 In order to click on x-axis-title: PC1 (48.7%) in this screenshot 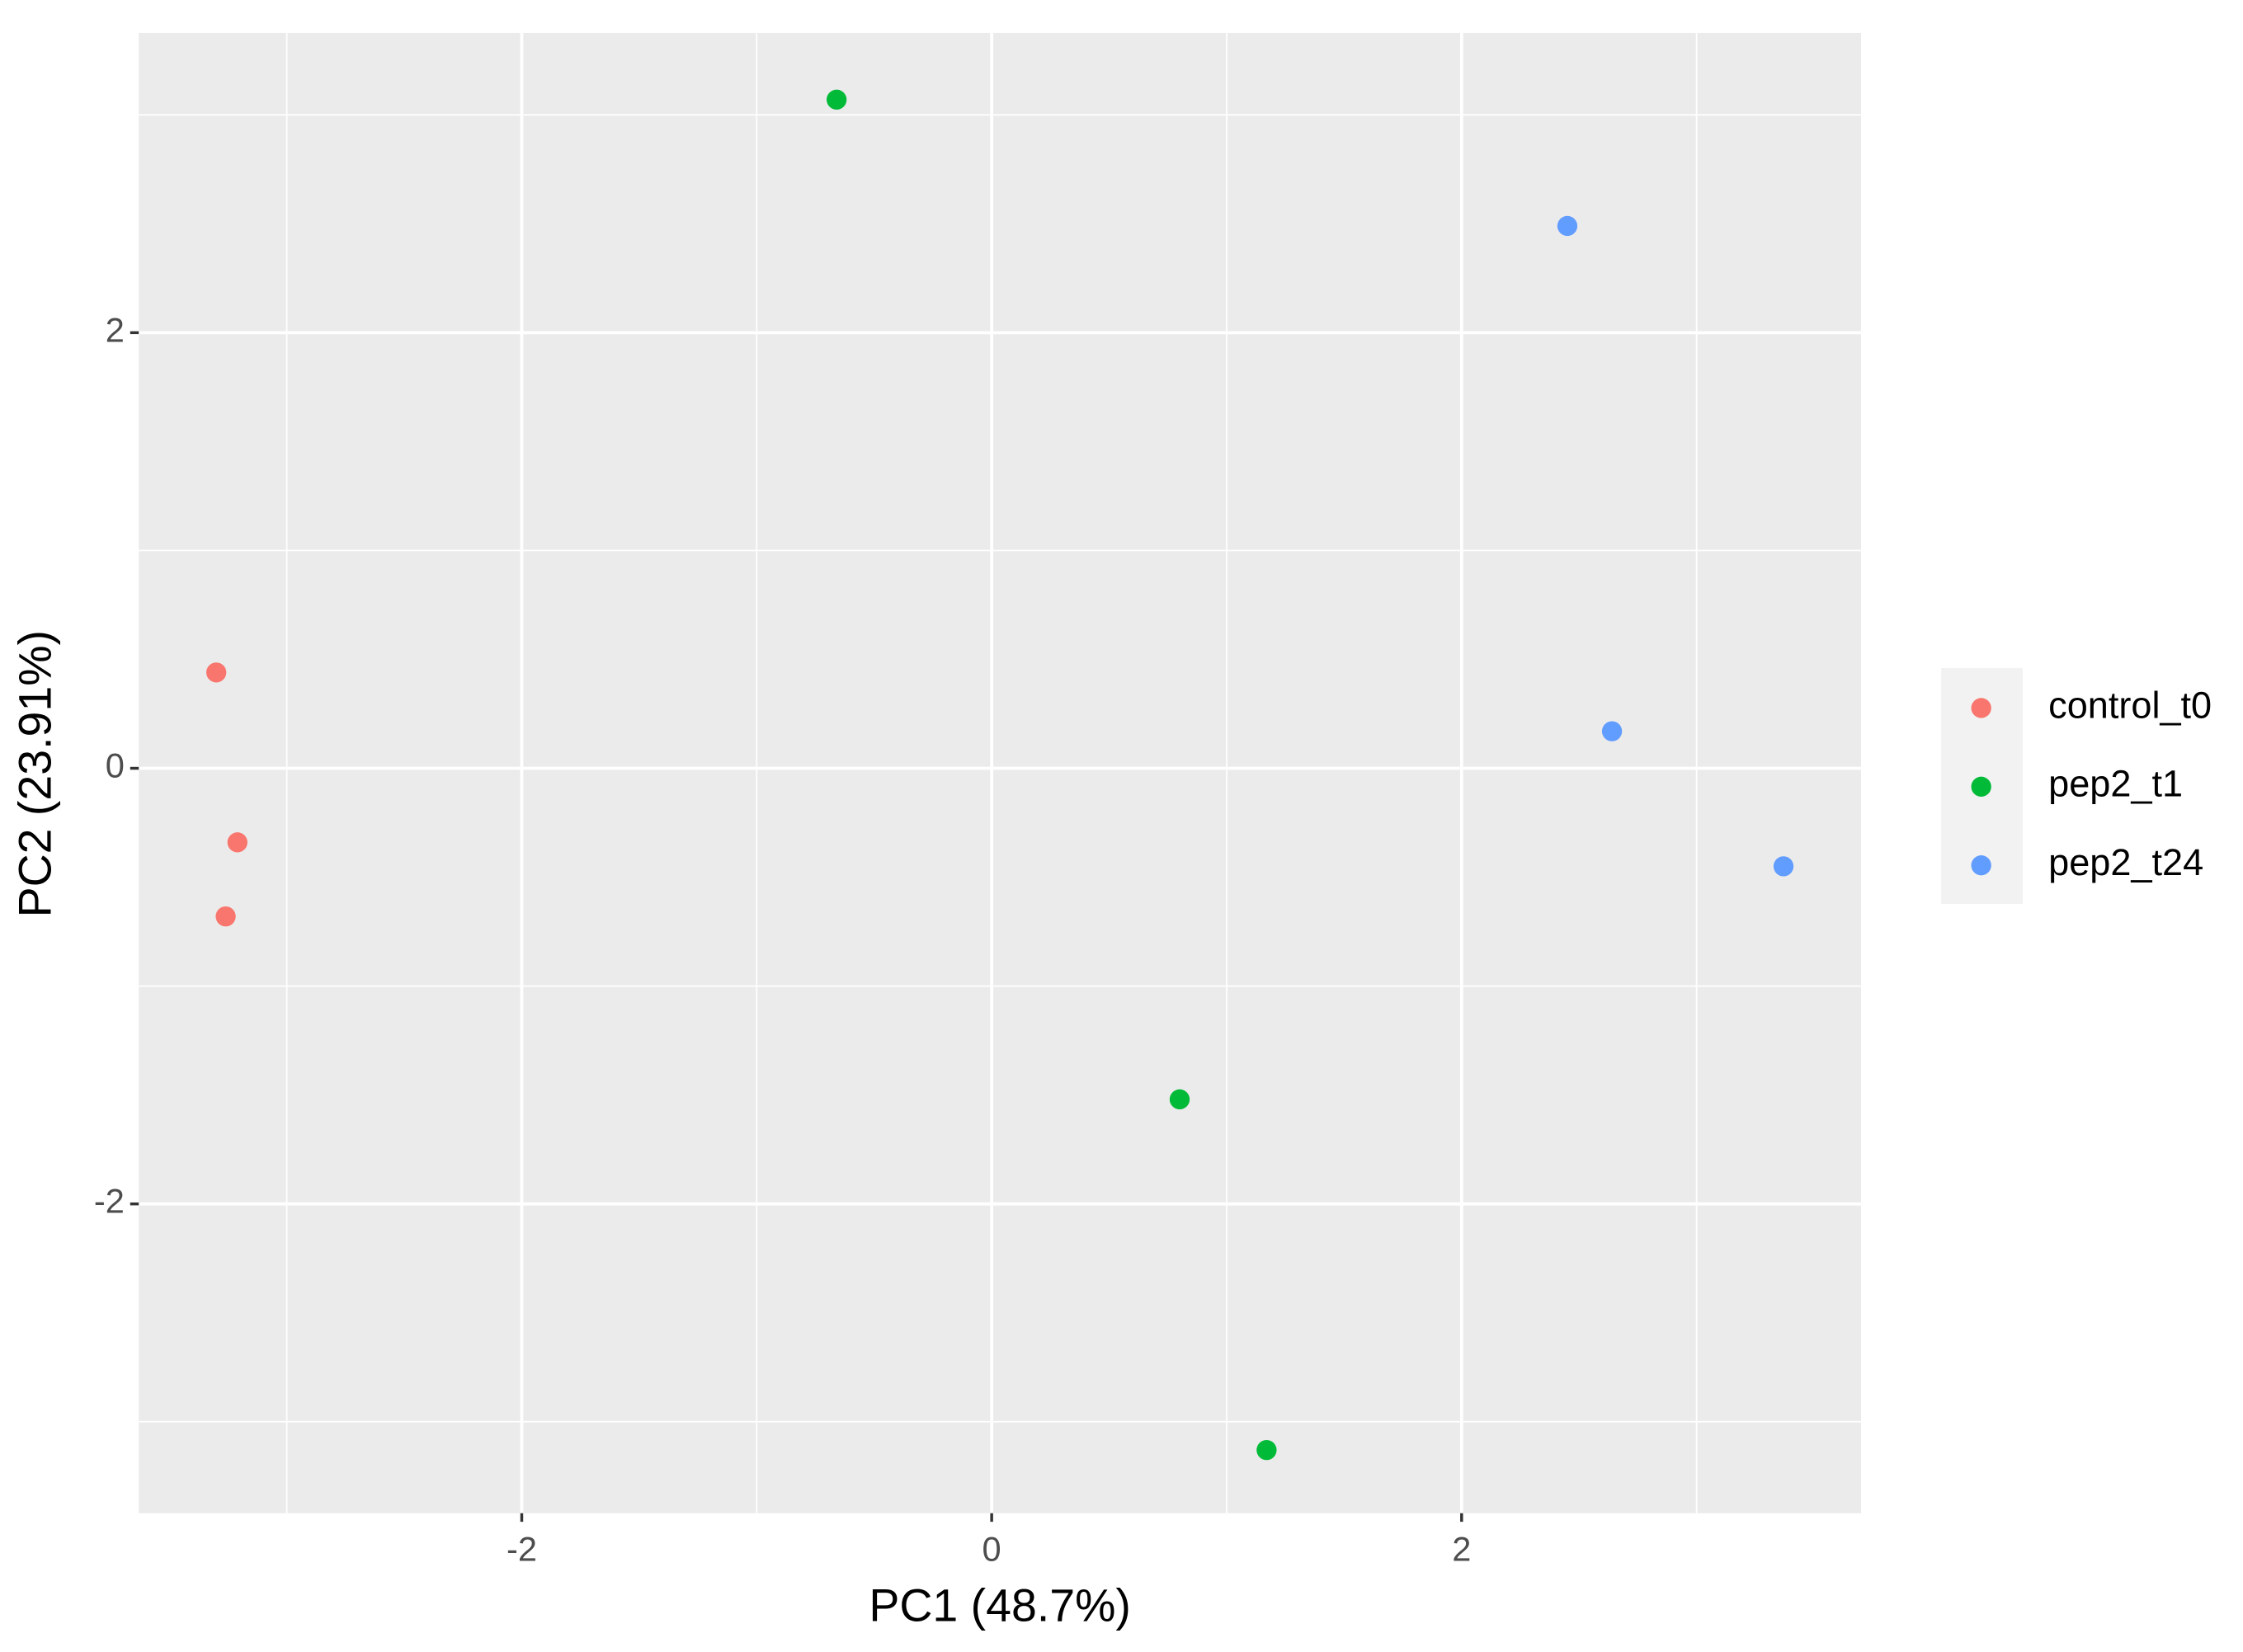, I will do `click(1000, 1605)`.